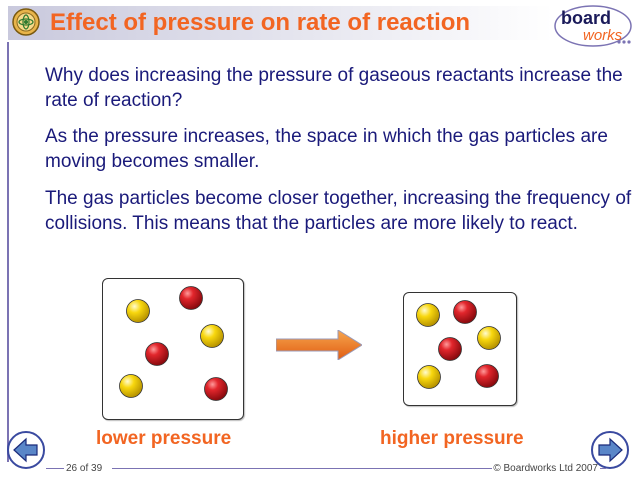 The height and width of the screenshot is (478, 638). Describe the element at coordinates (452, 438) in the screenshot. I see `higher-pressure-label: higher pressure` at that location.